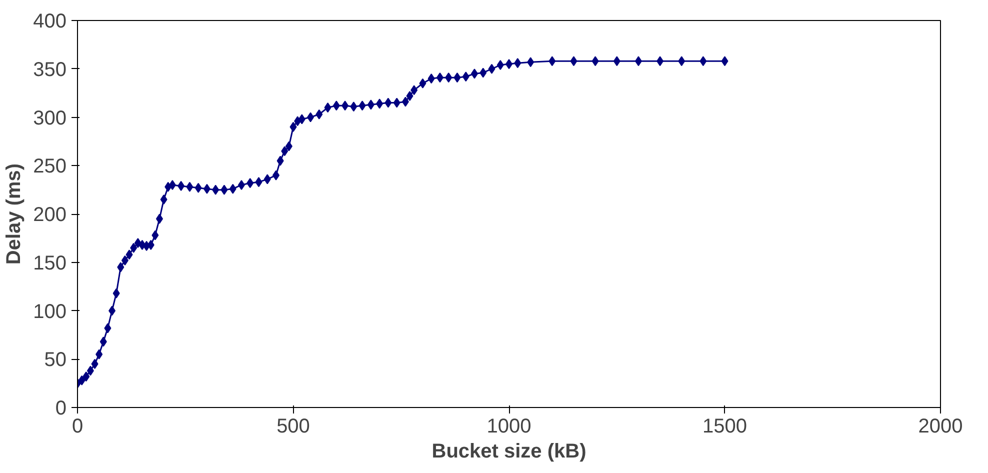 The image size is (988, 473). What do you see at coordinates (509, 451) in the screenshot?
I see `x-axis-title: Bucket size (kB)` at bounding box center [509, 451].